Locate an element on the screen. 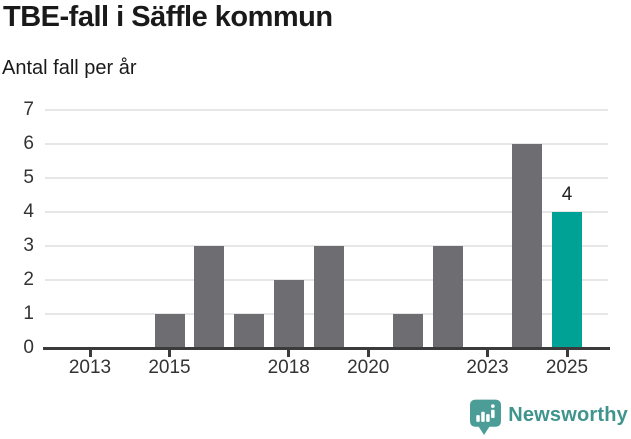 The image size is (631, 439). x-tick-label: 2023 is located at coordinates (487, 367).